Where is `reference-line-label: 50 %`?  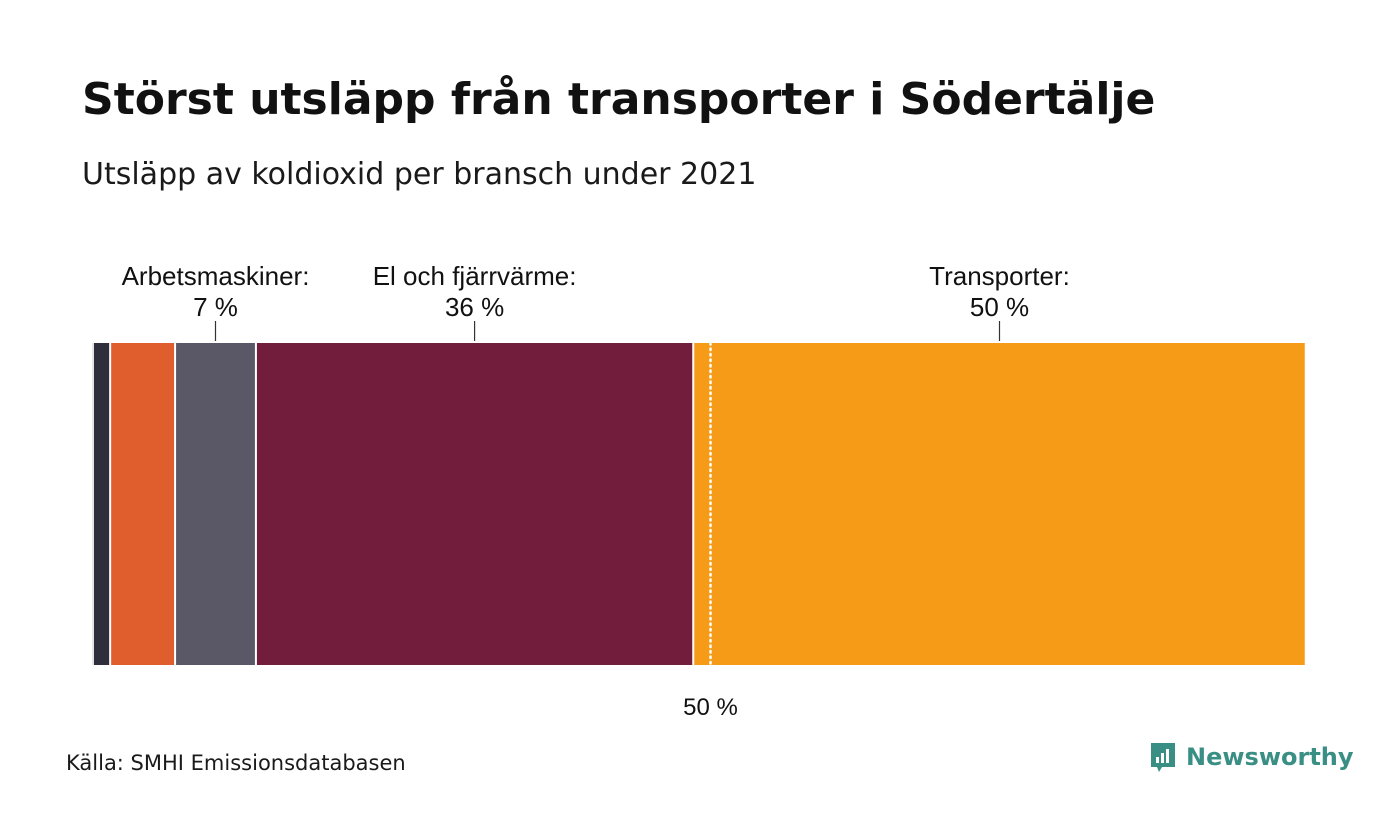 reference-line-label: 50 % is located at coordinates (710, 707).